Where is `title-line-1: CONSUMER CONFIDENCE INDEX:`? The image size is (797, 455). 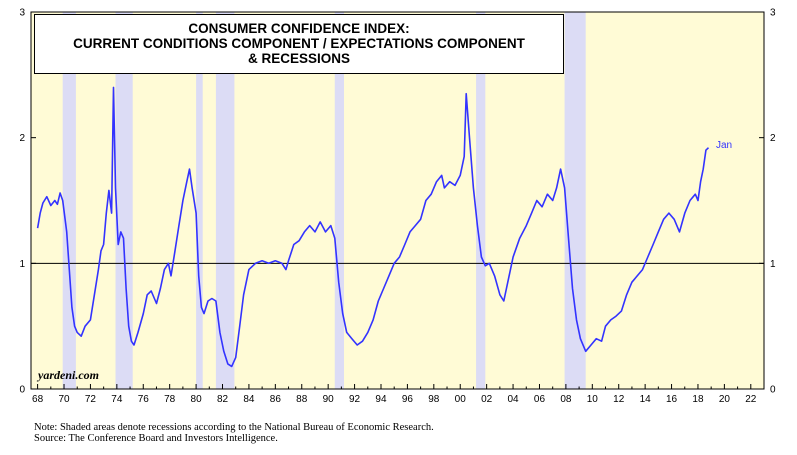
title-line-1: CONSUMER CONFIDENCE INDEX: is located at coordinates (299, 28).